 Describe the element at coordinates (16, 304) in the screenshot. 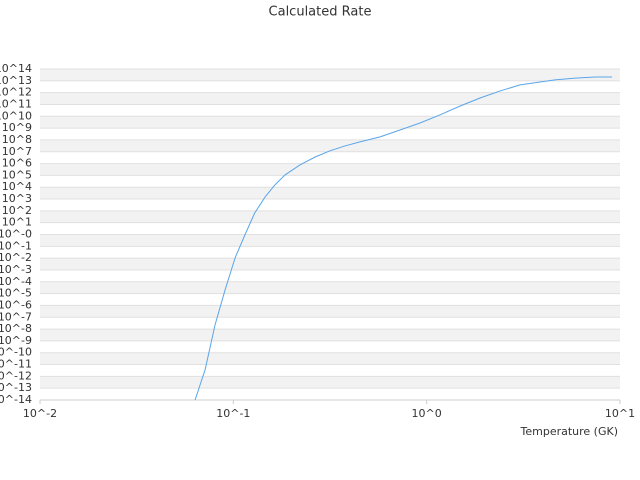

I see `y-tick-label: 10^-6` at that location.